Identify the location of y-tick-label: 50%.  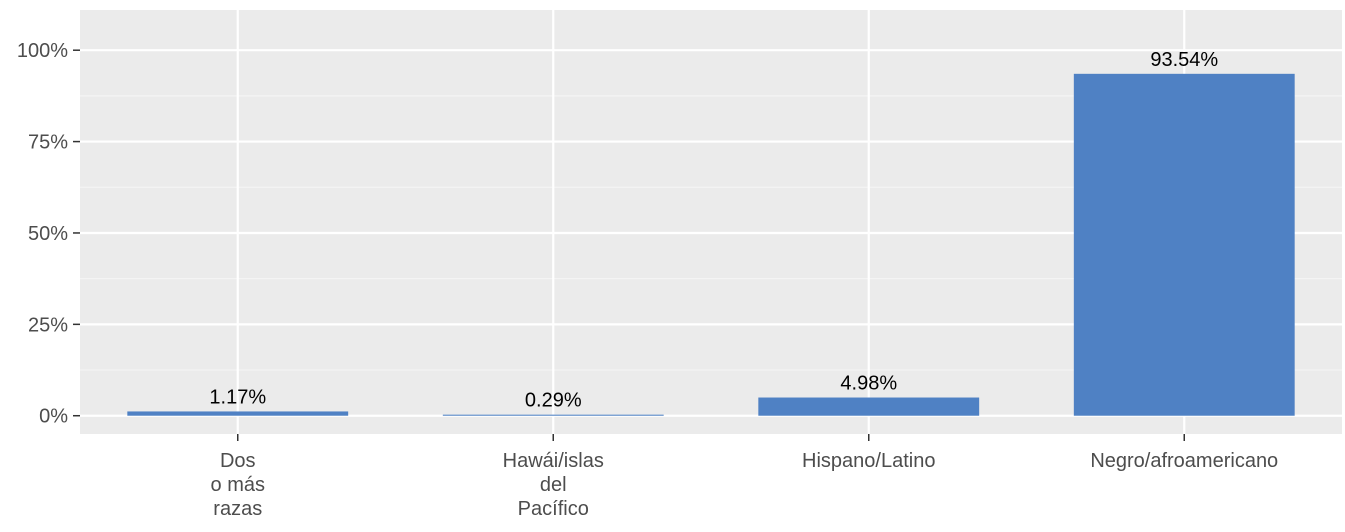
(48, 234).